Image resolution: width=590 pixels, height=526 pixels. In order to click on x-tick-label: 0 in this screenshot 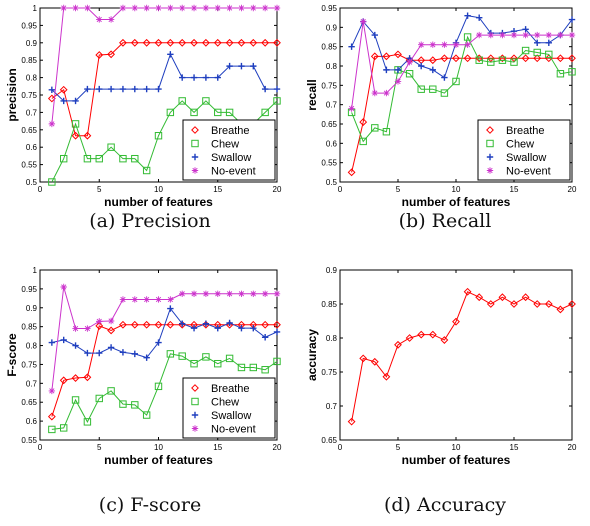, I will do `click(340, 447)`.